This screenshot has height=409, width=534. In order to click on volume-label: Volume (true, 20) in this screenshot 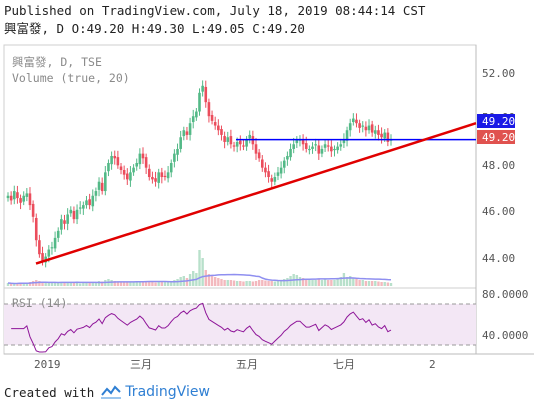, I will do `click(71, 78)`.